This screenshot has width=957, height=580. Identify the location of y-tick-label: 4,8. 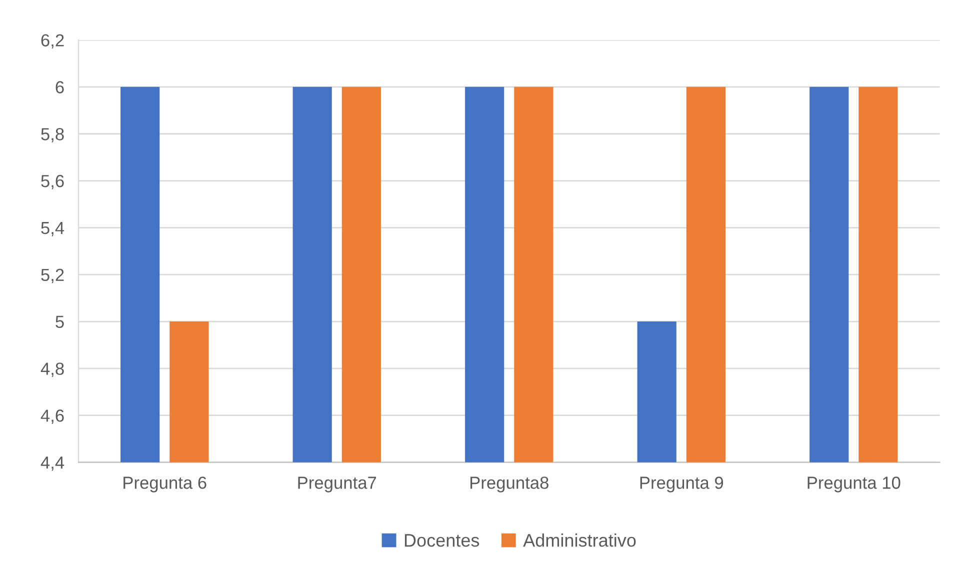
(52, 369).